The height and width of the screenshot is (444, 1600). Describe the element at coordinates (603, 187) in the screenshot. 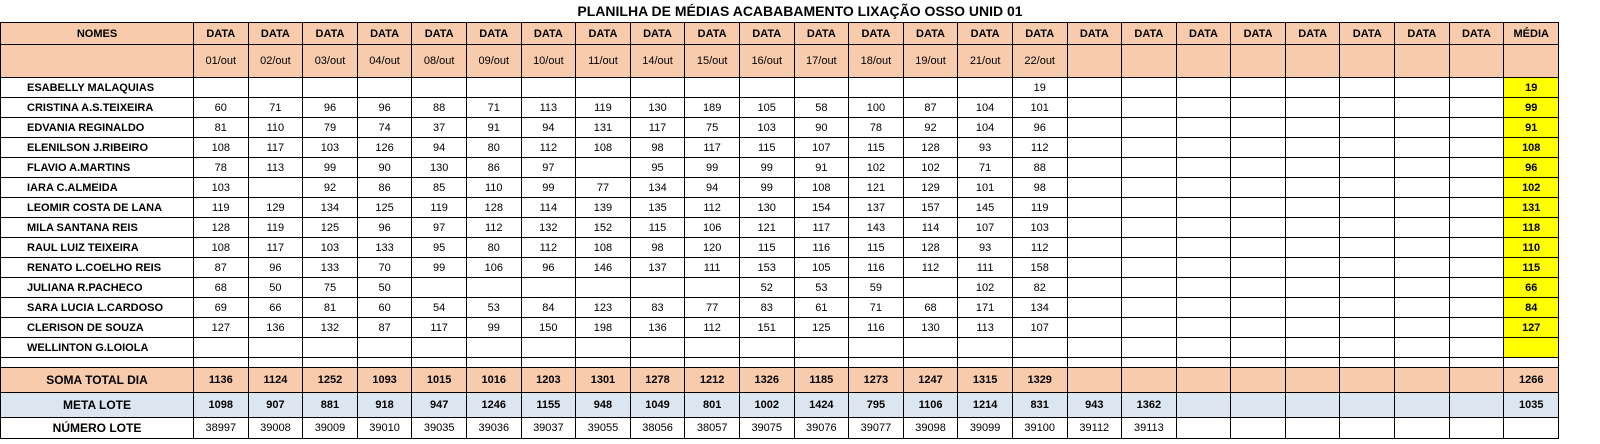

I see `score-cell: 77` at that location.